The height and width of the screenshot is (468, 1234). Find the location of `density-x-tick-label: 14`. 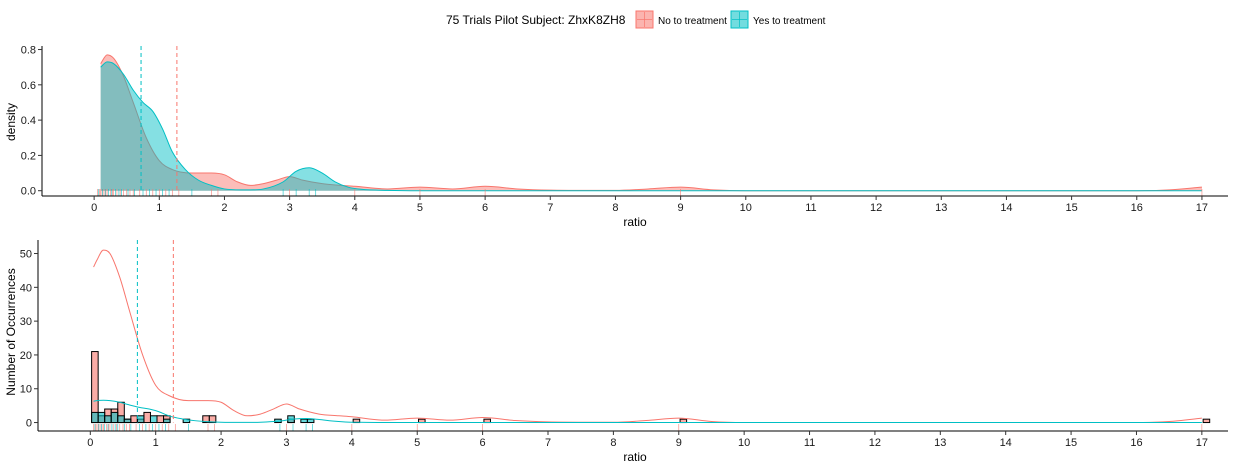

density-x-tick-label: 14 is located at coordinates (1006, 208).